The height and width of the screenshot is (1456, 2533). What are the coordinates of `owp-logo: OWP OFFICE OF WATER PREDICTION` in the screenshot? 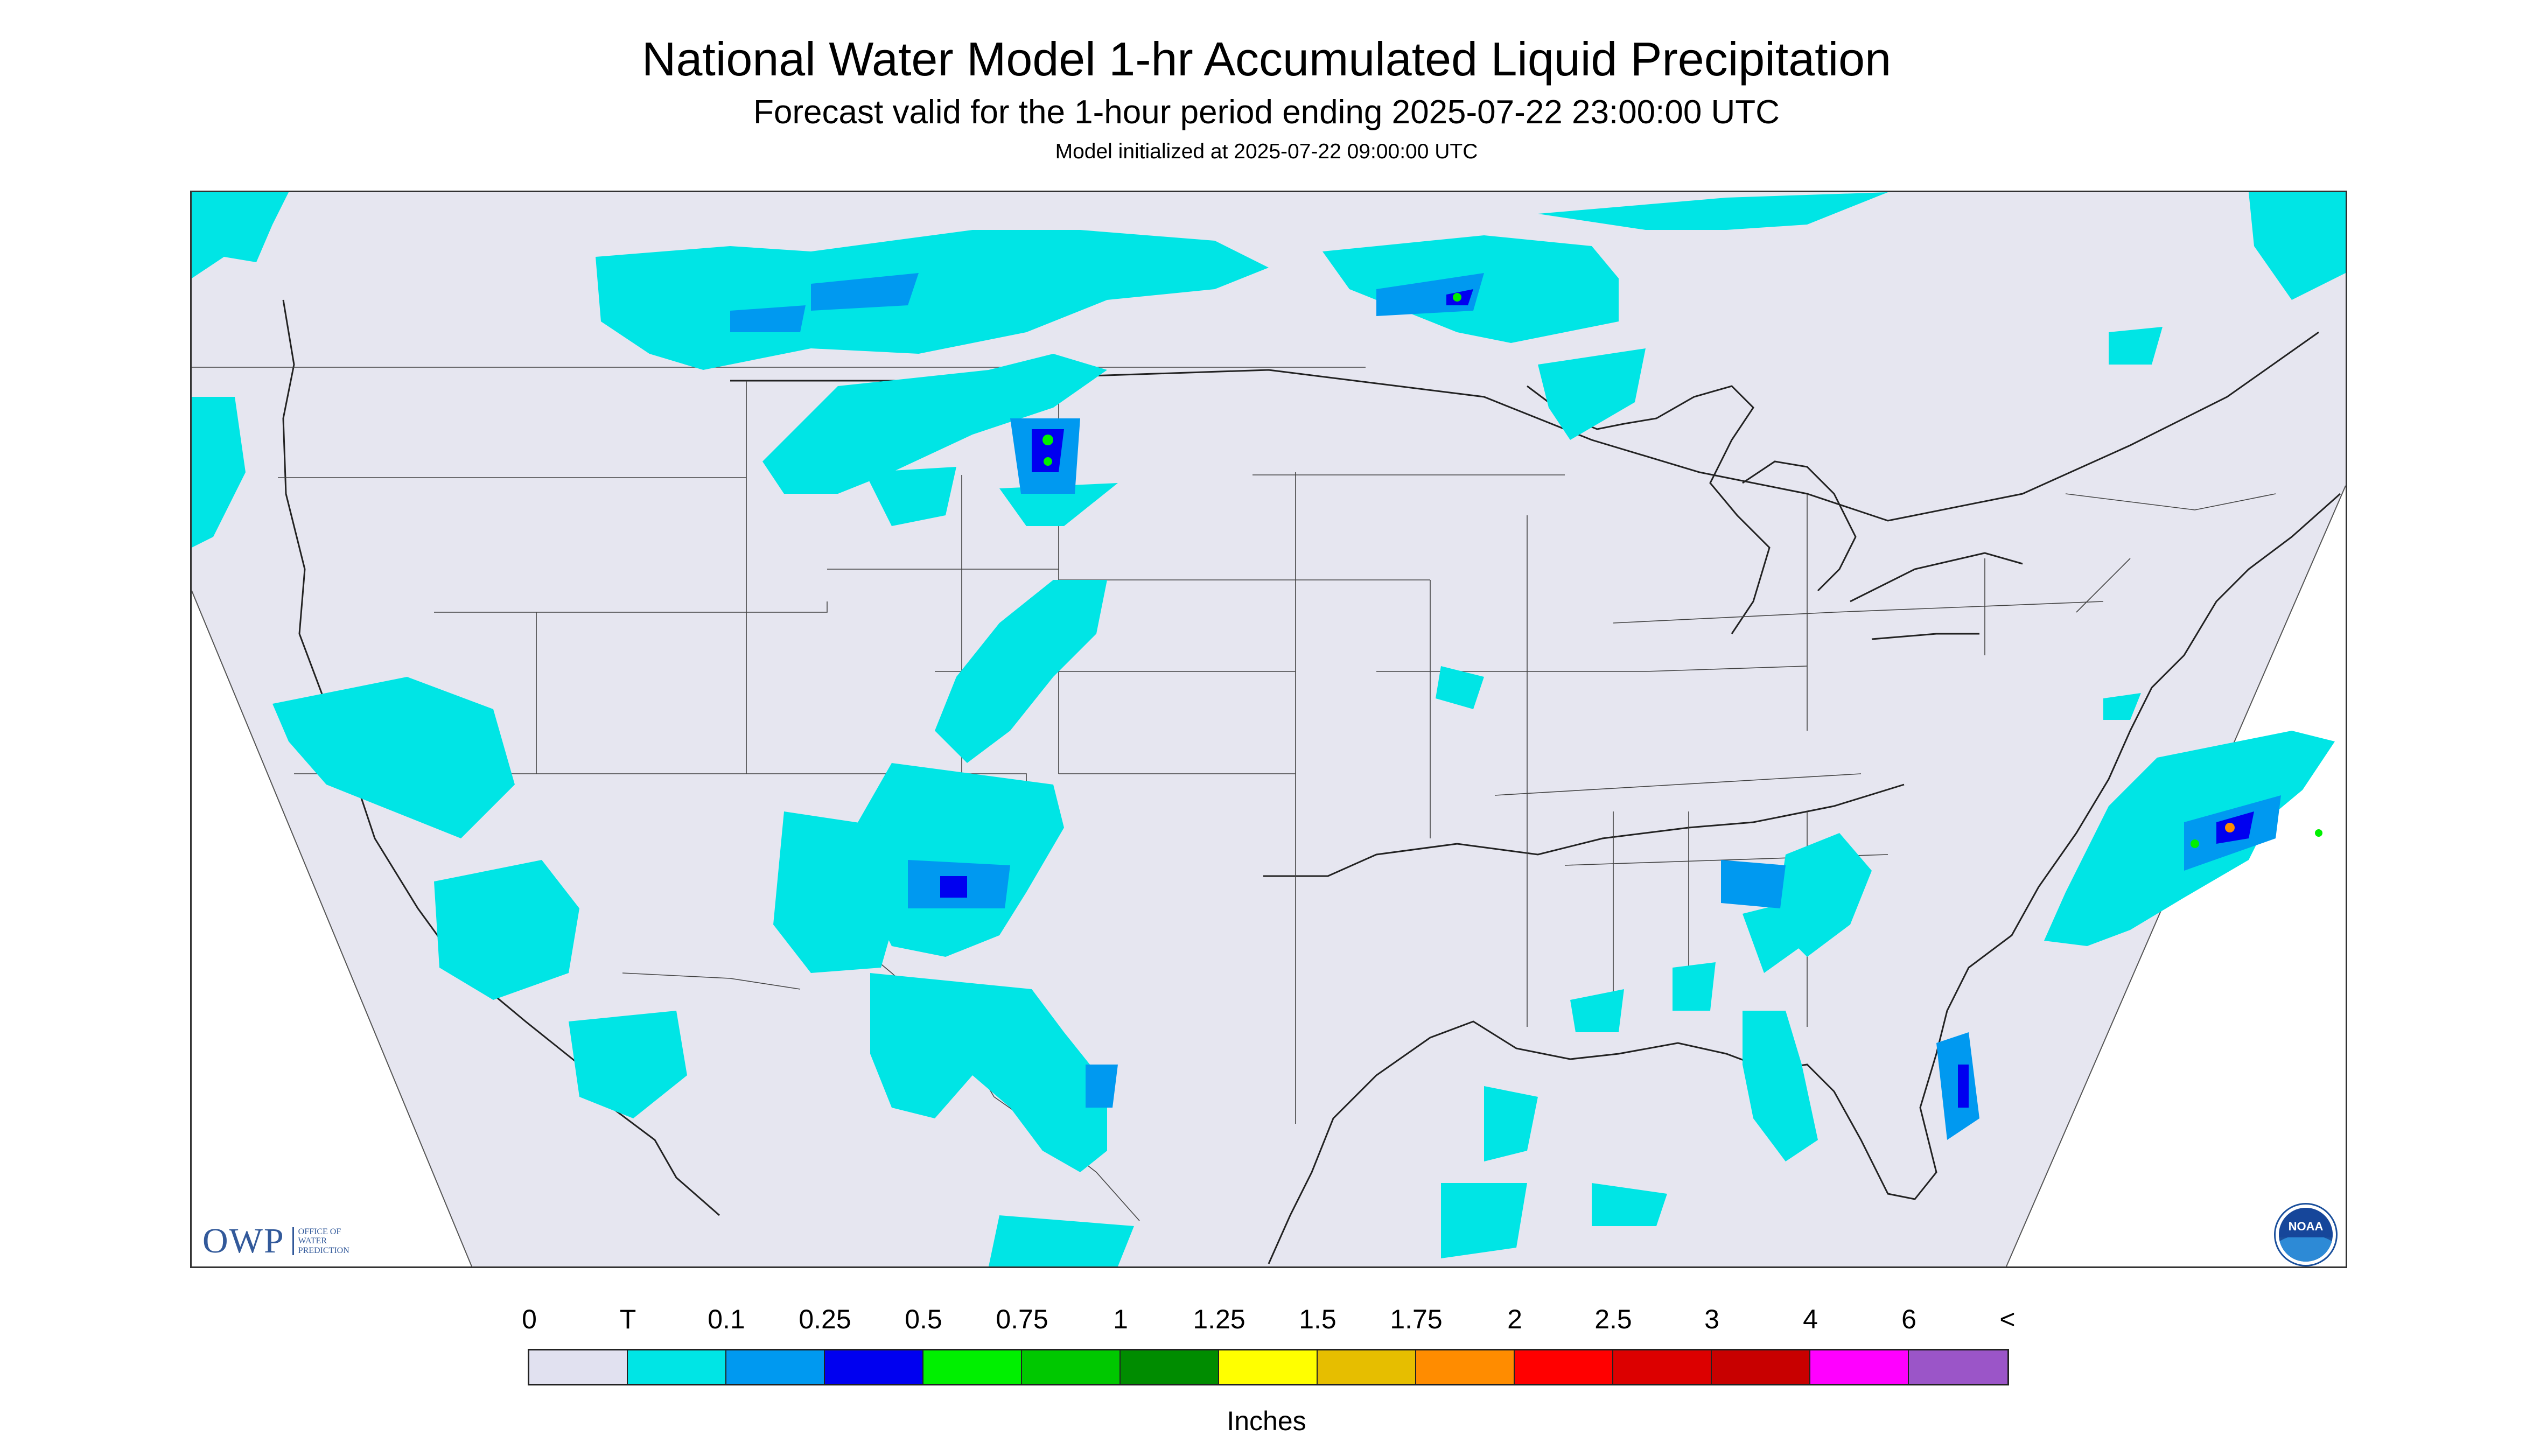 It's located at (280, 1241).